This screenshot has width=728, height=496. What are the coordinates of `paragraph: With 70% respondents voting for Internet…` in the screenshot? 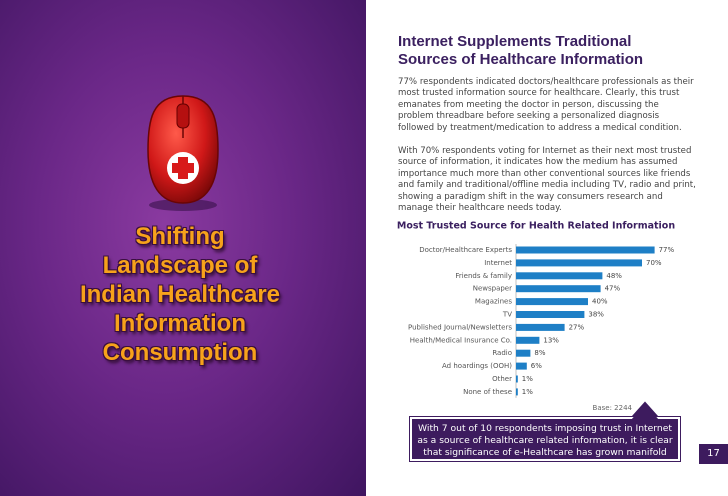 It's located at (547, 180).